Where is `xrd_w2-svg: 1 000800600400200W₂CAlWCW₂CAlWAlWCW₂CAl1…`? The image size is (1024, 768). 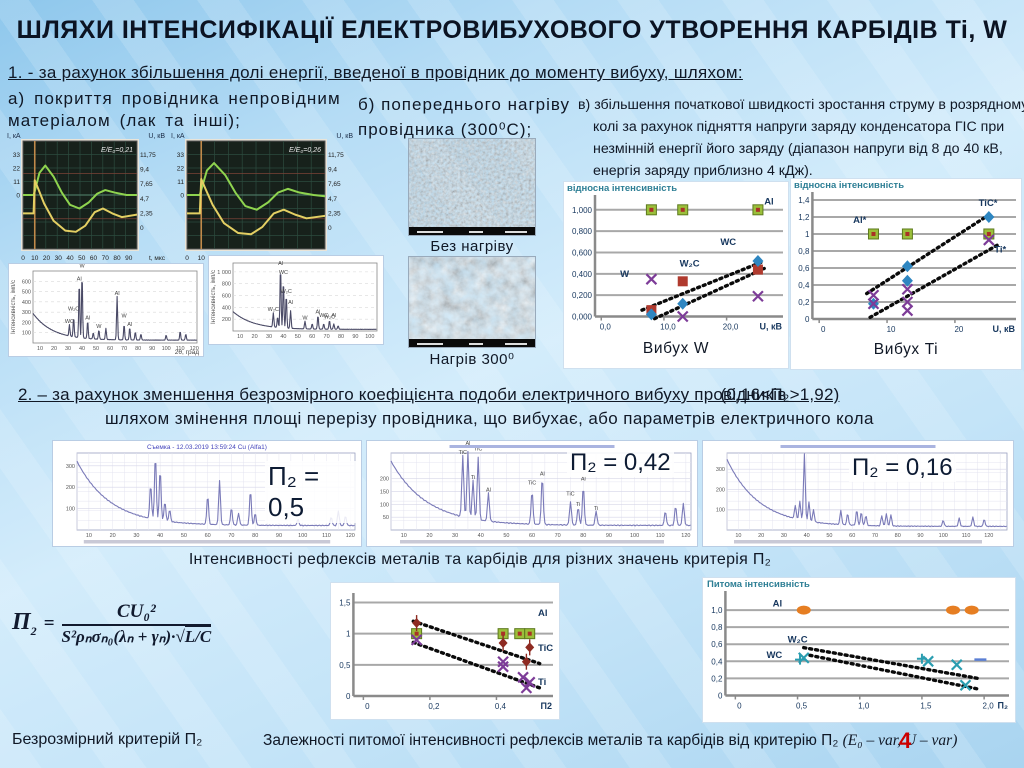
xrd_w2-svg: 1 000800600400200W₂CAlWCW₂CAlWAlWCW₂CAl1… is located at coordinates (294, 300).